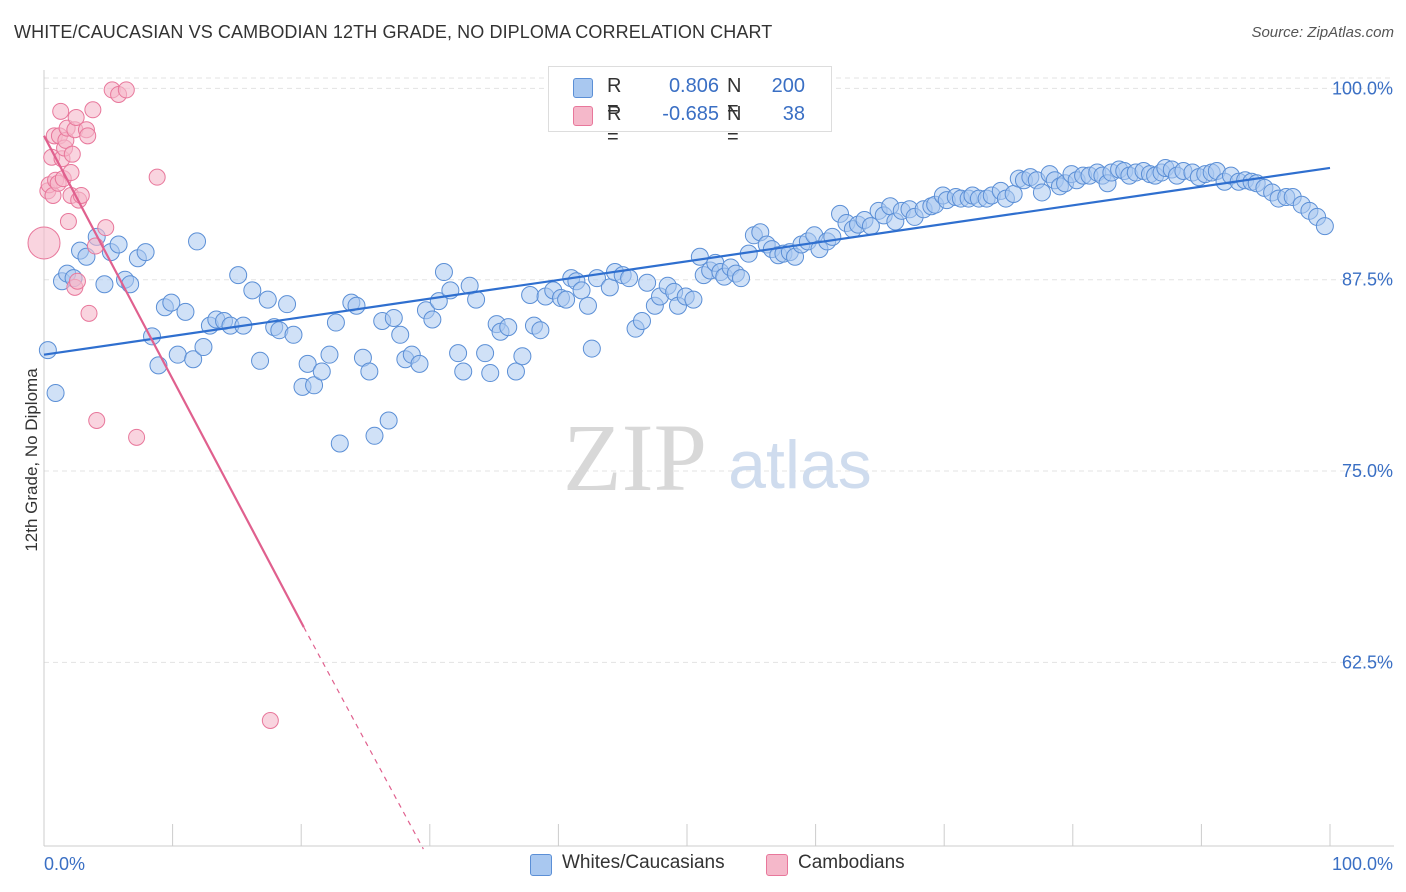 Image resolution: width=1406 pixels, height=892 pixels. I want to click on x-axis-tick-labels: 0.0% 100.0%, so click(718, 864).